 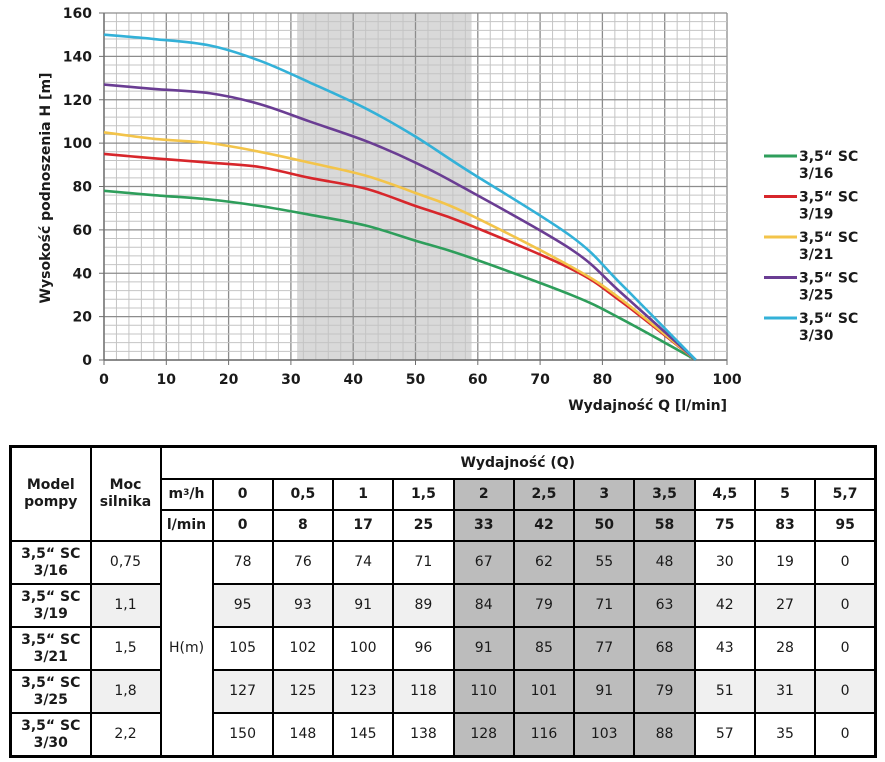 I want to click on flow-lmin-header: 83, so click(x=785, y=525).